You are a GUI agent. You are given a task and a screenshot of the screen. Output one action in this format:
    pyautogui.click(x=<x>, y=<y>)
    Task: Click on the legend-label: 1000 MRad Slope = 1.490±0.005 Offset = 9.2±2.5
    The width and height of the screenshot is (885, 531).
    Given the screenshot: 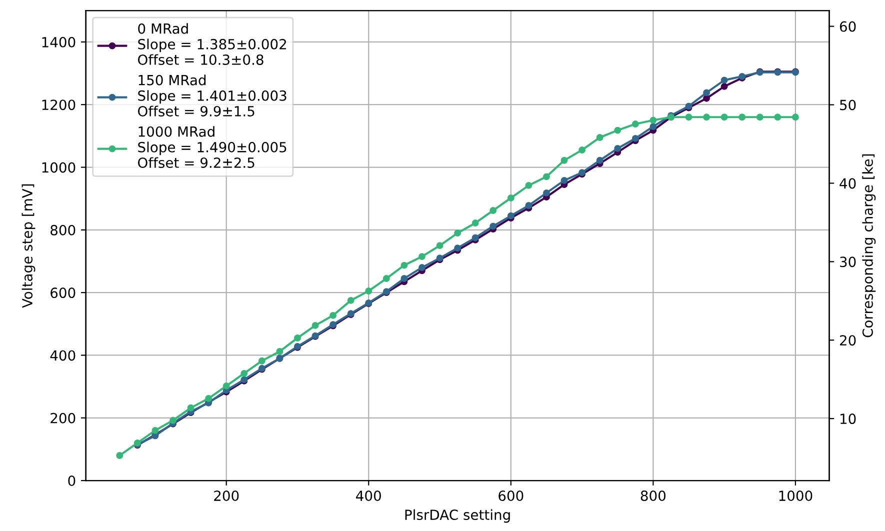 What is the action you would take?
    pyautogui.click(x=212, y=147)
    